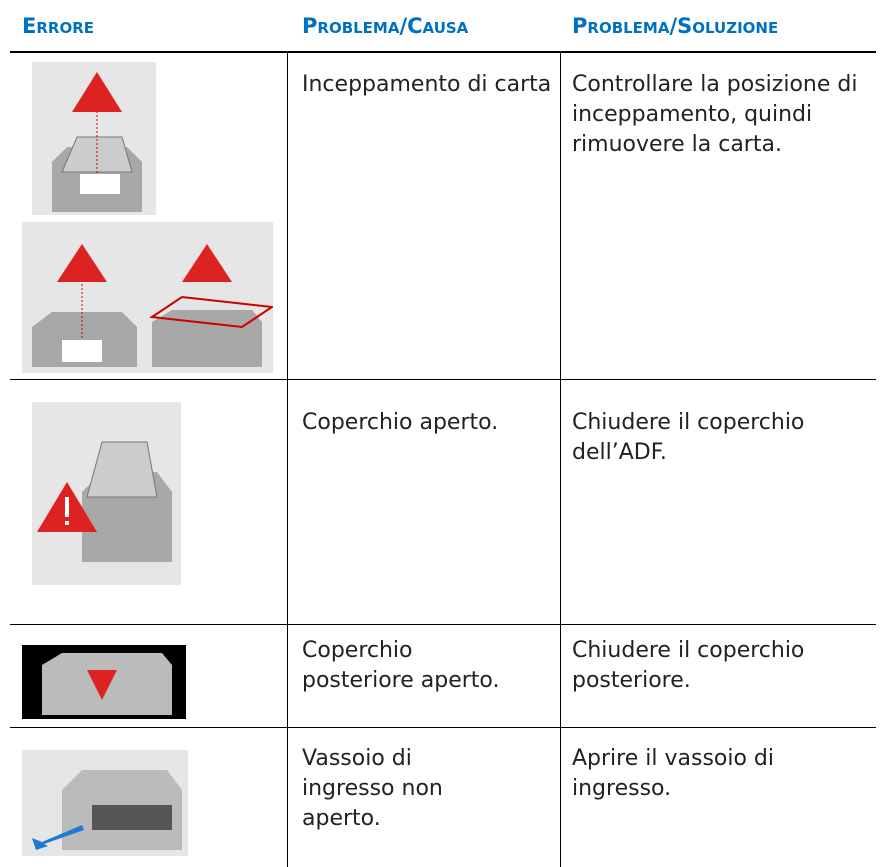 The height and width of the screenshot is (867, 882). I want to click on header-cell: Errore, so click(58, 26).